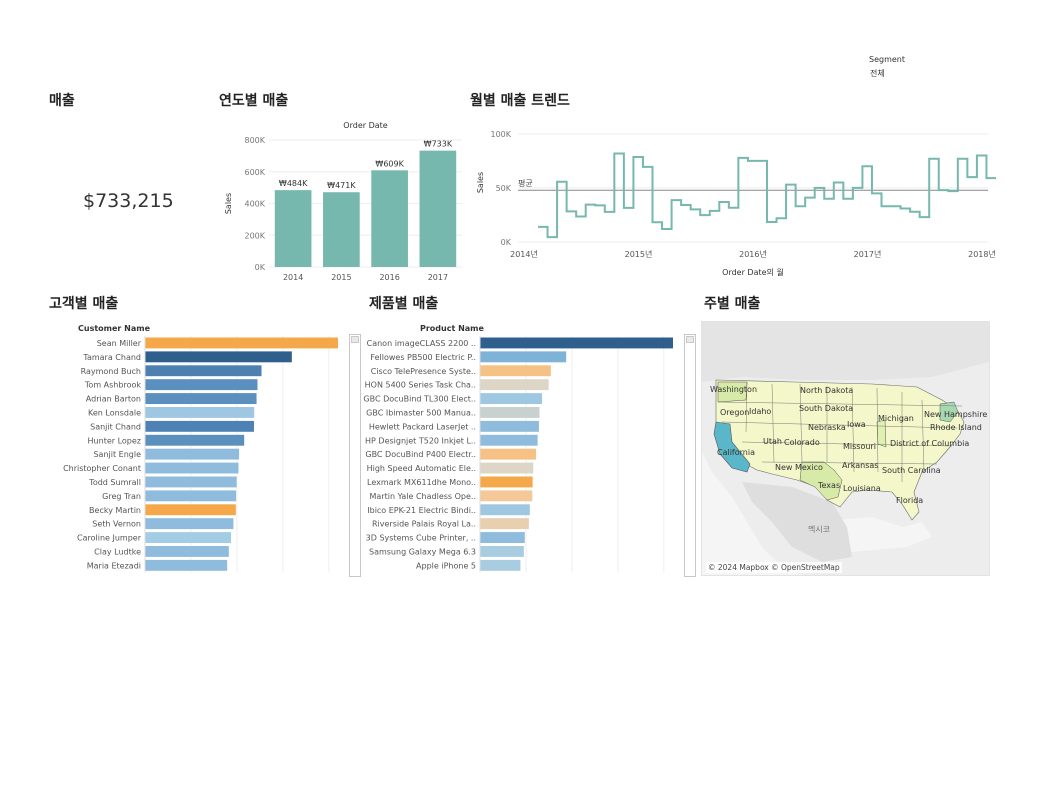 Image resolution: width=1039 pixels, height=802 pixels. Describe the element at coordinates (116, 524) in the screenshot. I see `customer-label: Seth Vernon` at that location.